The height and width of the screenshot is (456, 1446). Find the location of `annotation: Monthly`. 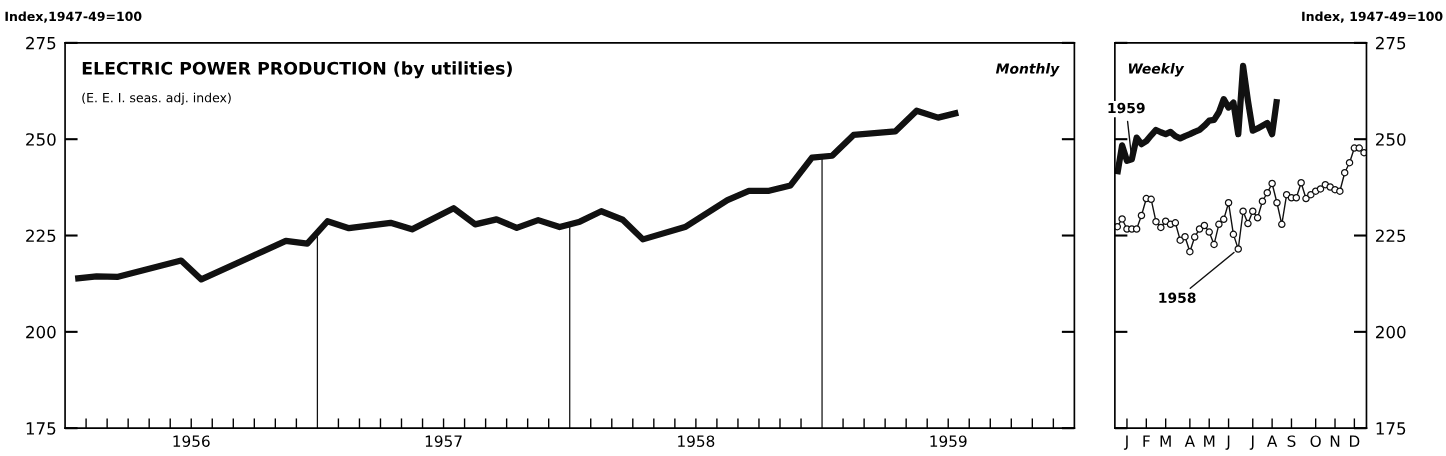

annotation: Monthly is located at coordinates (1027, 70).